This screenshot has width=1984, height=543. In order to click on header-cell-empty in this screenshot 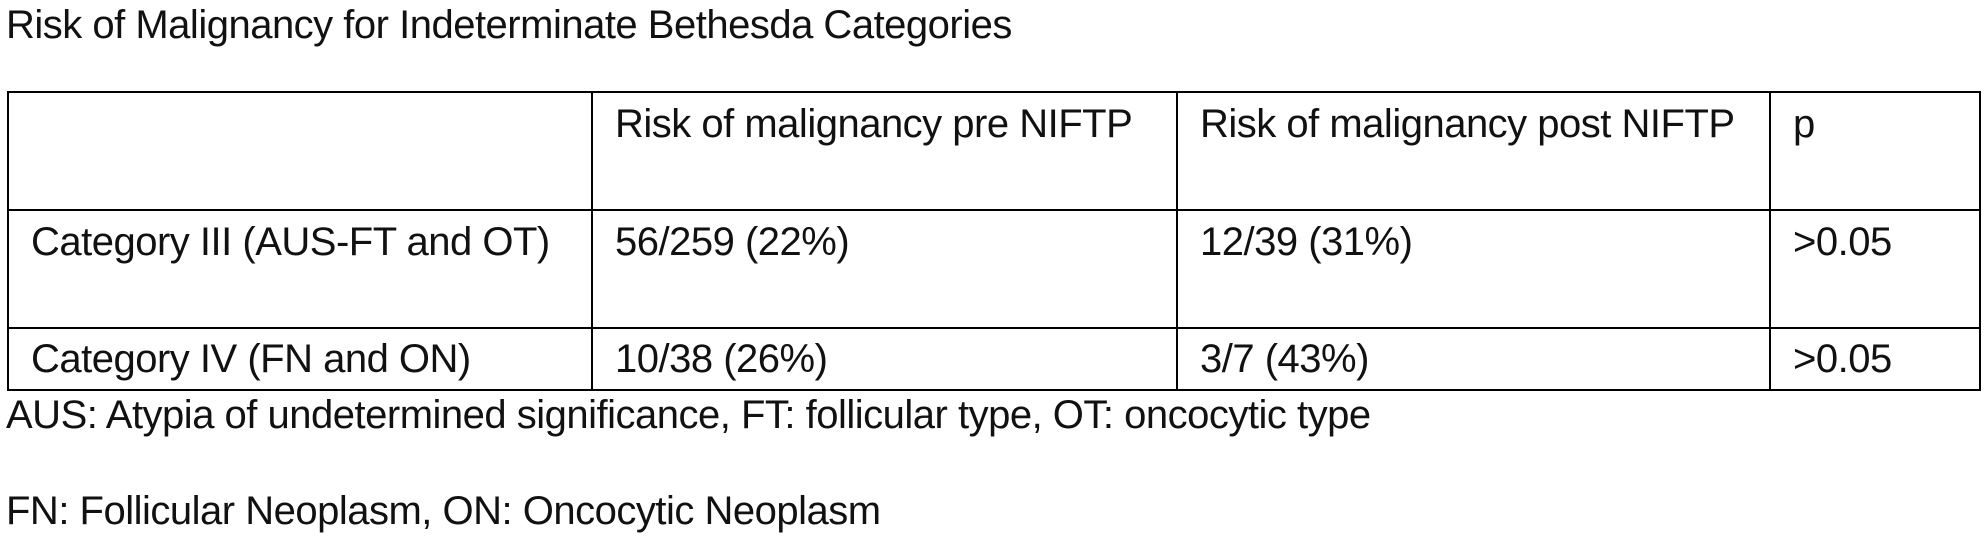, I will do `click(300, 151)`.